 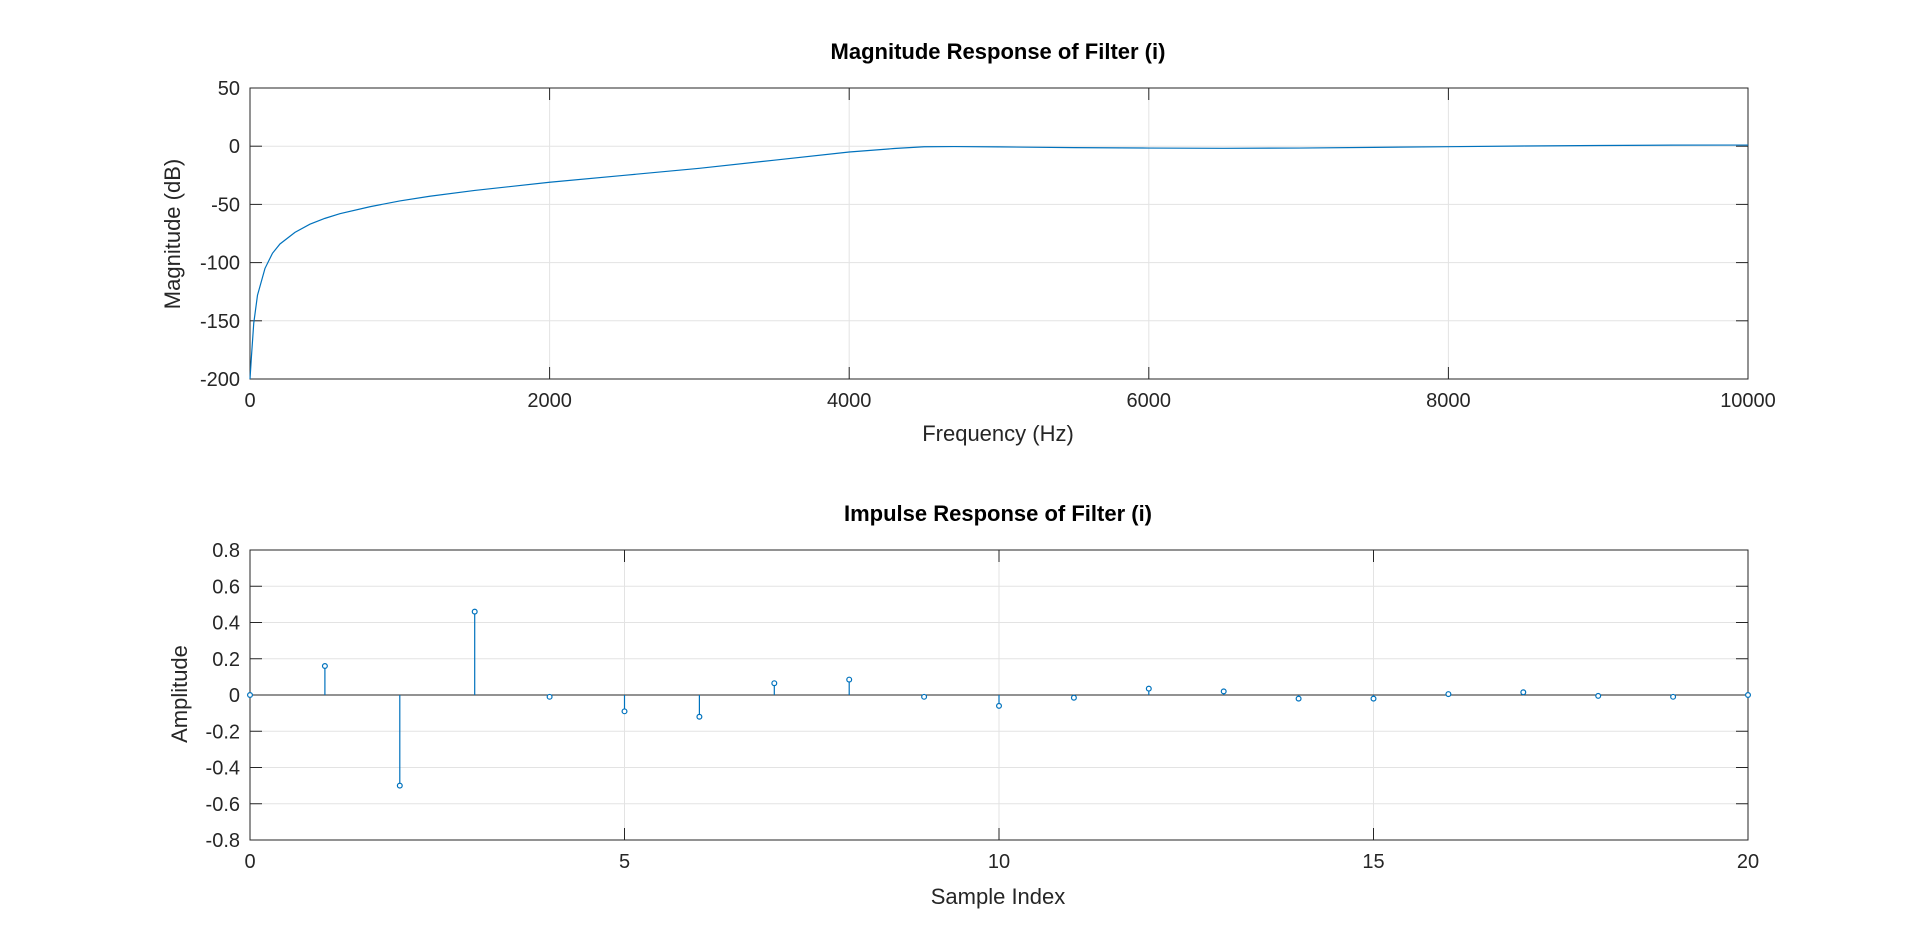 What do you see at coordinates (998, 896) in the screenshot?
I see `impulse-x-axis-label: Sample Index` at bounding box center [998, 896].